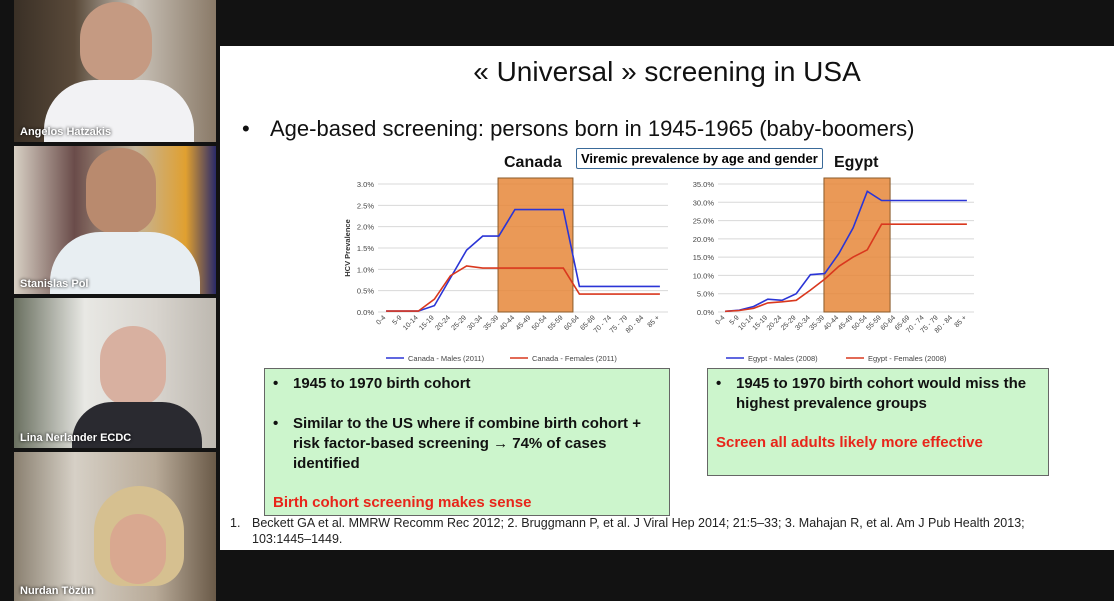 The width and height of the screenshot is (1114, 601). Describe the element at coordinates (704, 275) in the screenshot. I see `y-tick-label: 10.0%` at that location.